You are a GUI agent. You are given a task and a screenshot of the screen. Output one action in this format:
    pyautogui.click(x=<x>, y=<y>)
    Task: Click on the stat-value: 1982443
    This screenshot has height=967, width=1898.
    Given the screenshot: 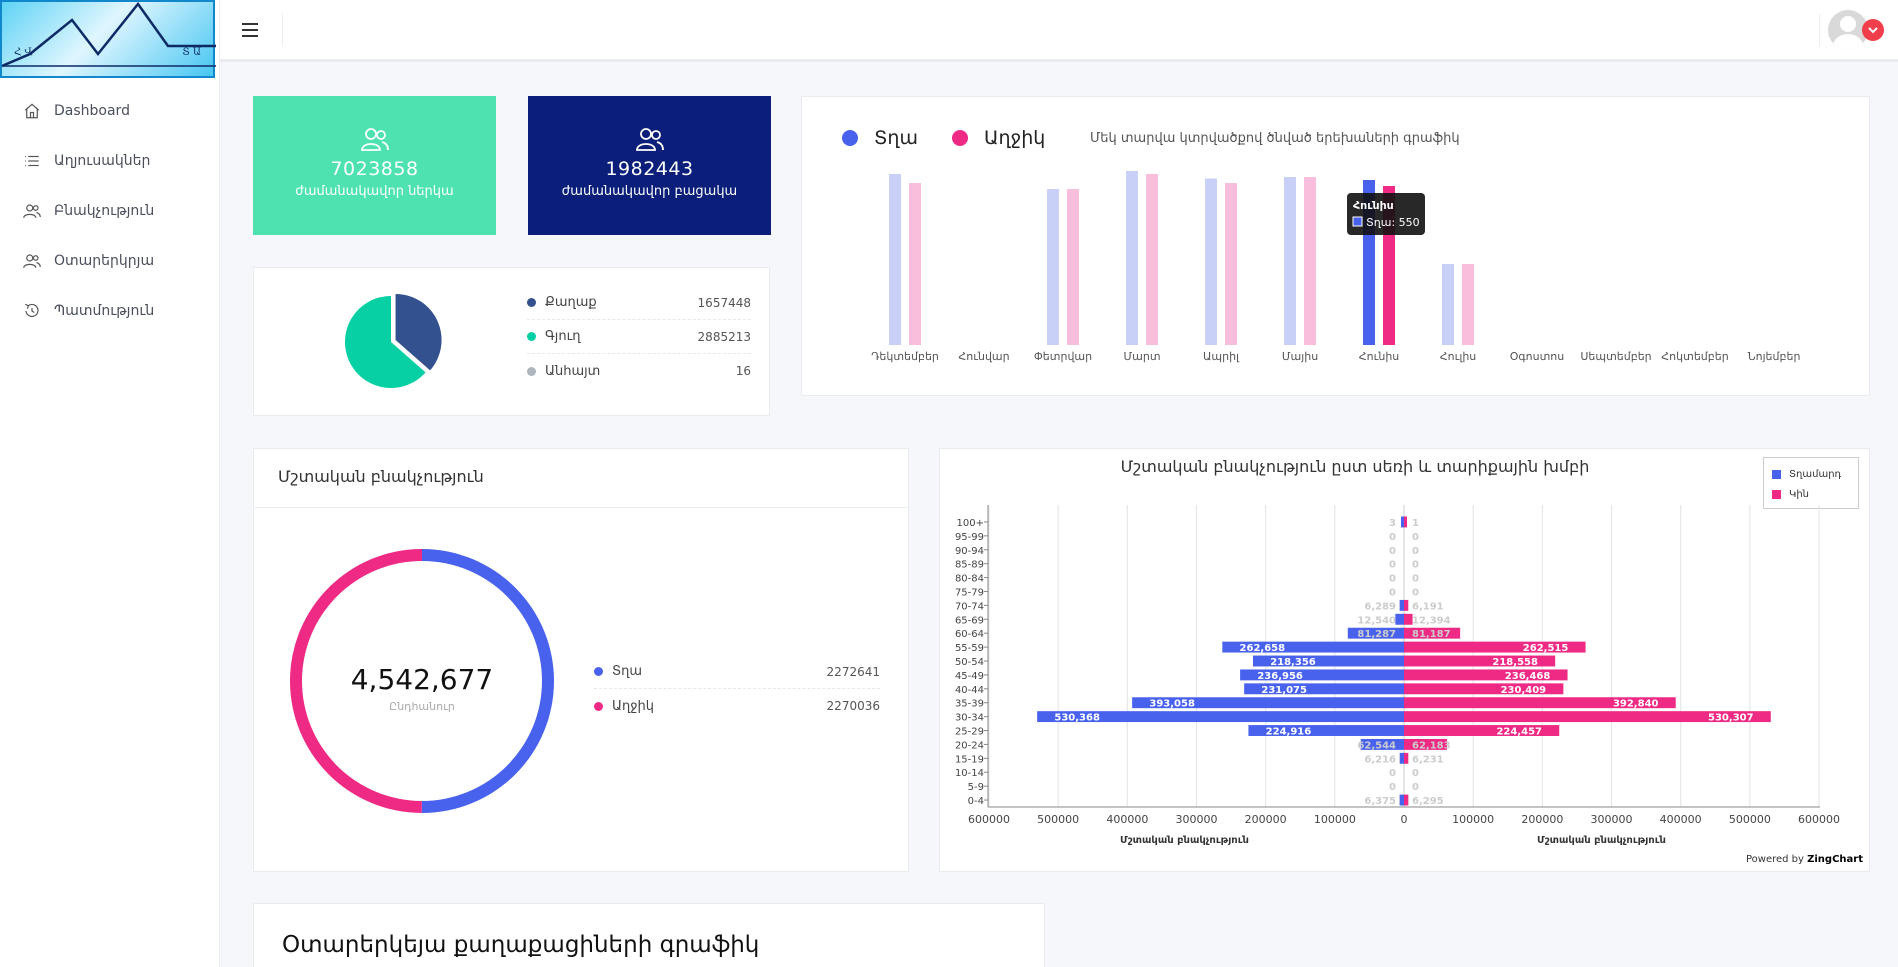 What is the action you would take?
    pyautogui.click(x=649, y=169)
    